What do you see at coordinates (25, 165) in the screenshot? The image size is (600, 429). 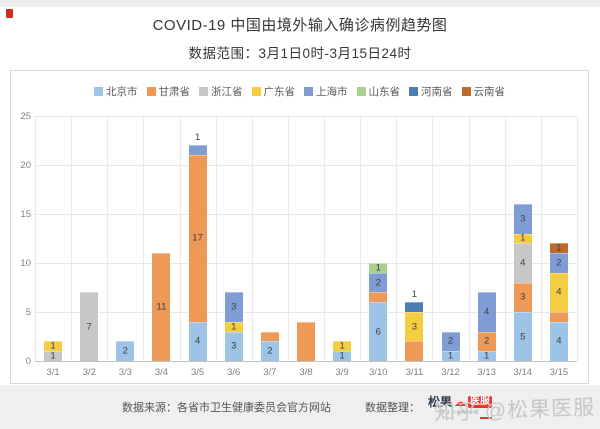 I see `y-axis-tick-label: 20` at bounding box center [25, 165].